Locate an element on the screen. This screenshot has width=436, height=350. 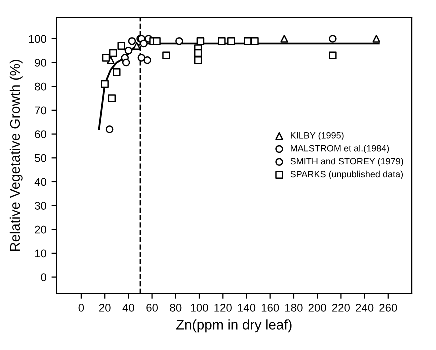
y-tick-label: 40 is located at coordinates (40, 182).